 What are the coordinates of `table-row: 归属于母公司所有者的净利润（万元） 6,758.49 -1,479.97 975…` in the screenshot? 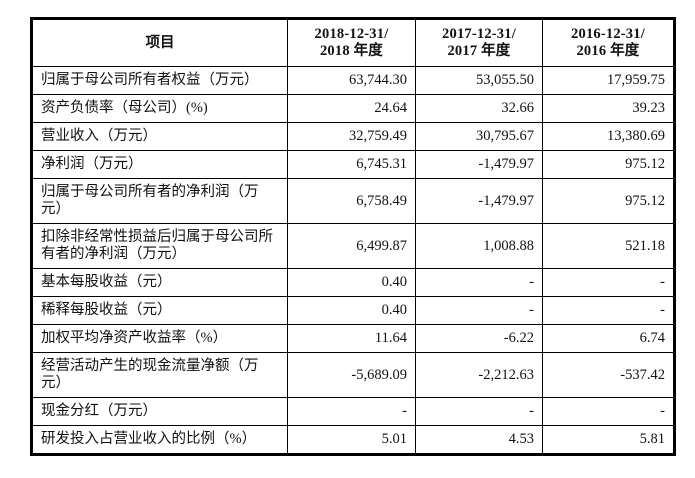 It's located at (353, 201).